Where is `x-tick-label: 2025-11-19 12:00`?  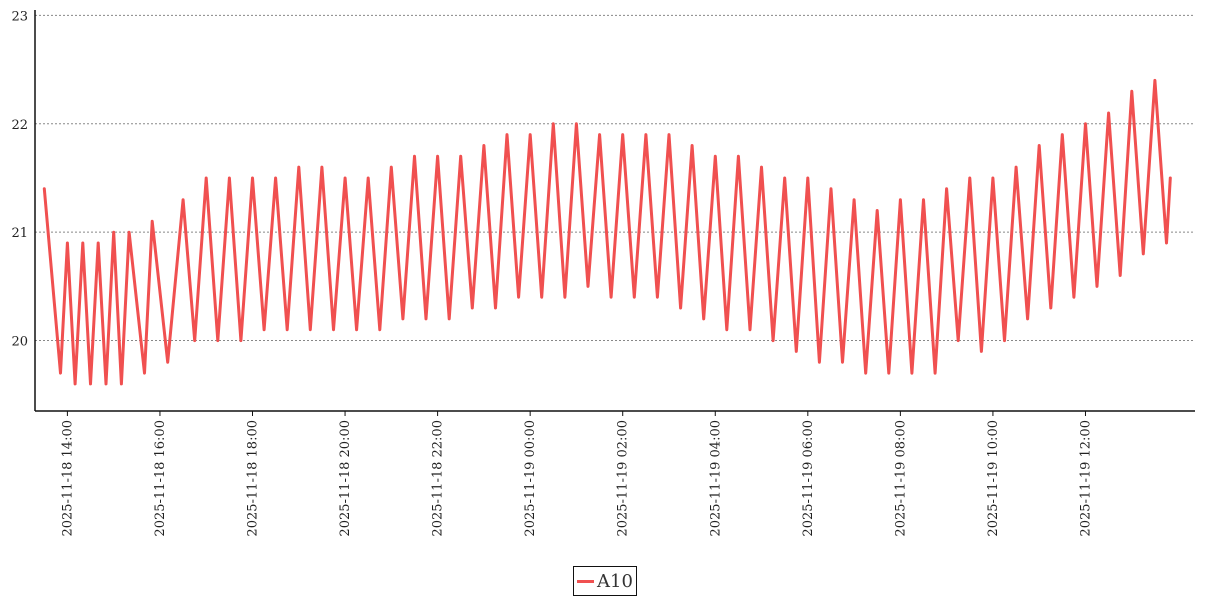 x-tick-label: 2025-11-19 12:00 is located at coordinates (1085, 478).